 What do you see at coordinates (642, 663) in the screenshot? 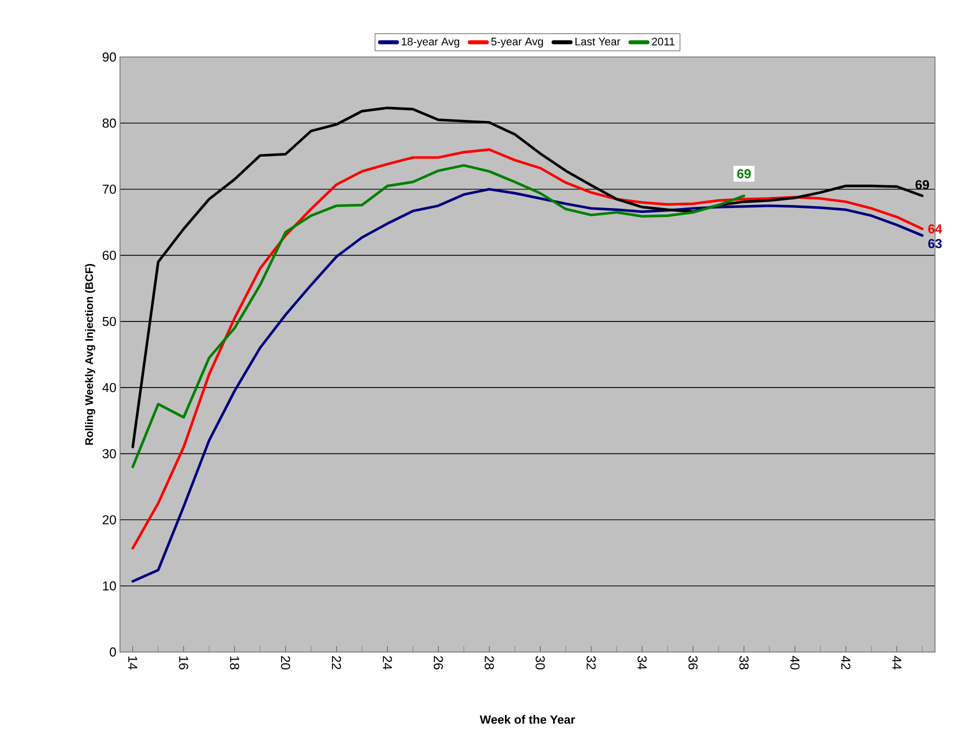
I see `x-tick-label: 34` at bounding box center [642, 663].